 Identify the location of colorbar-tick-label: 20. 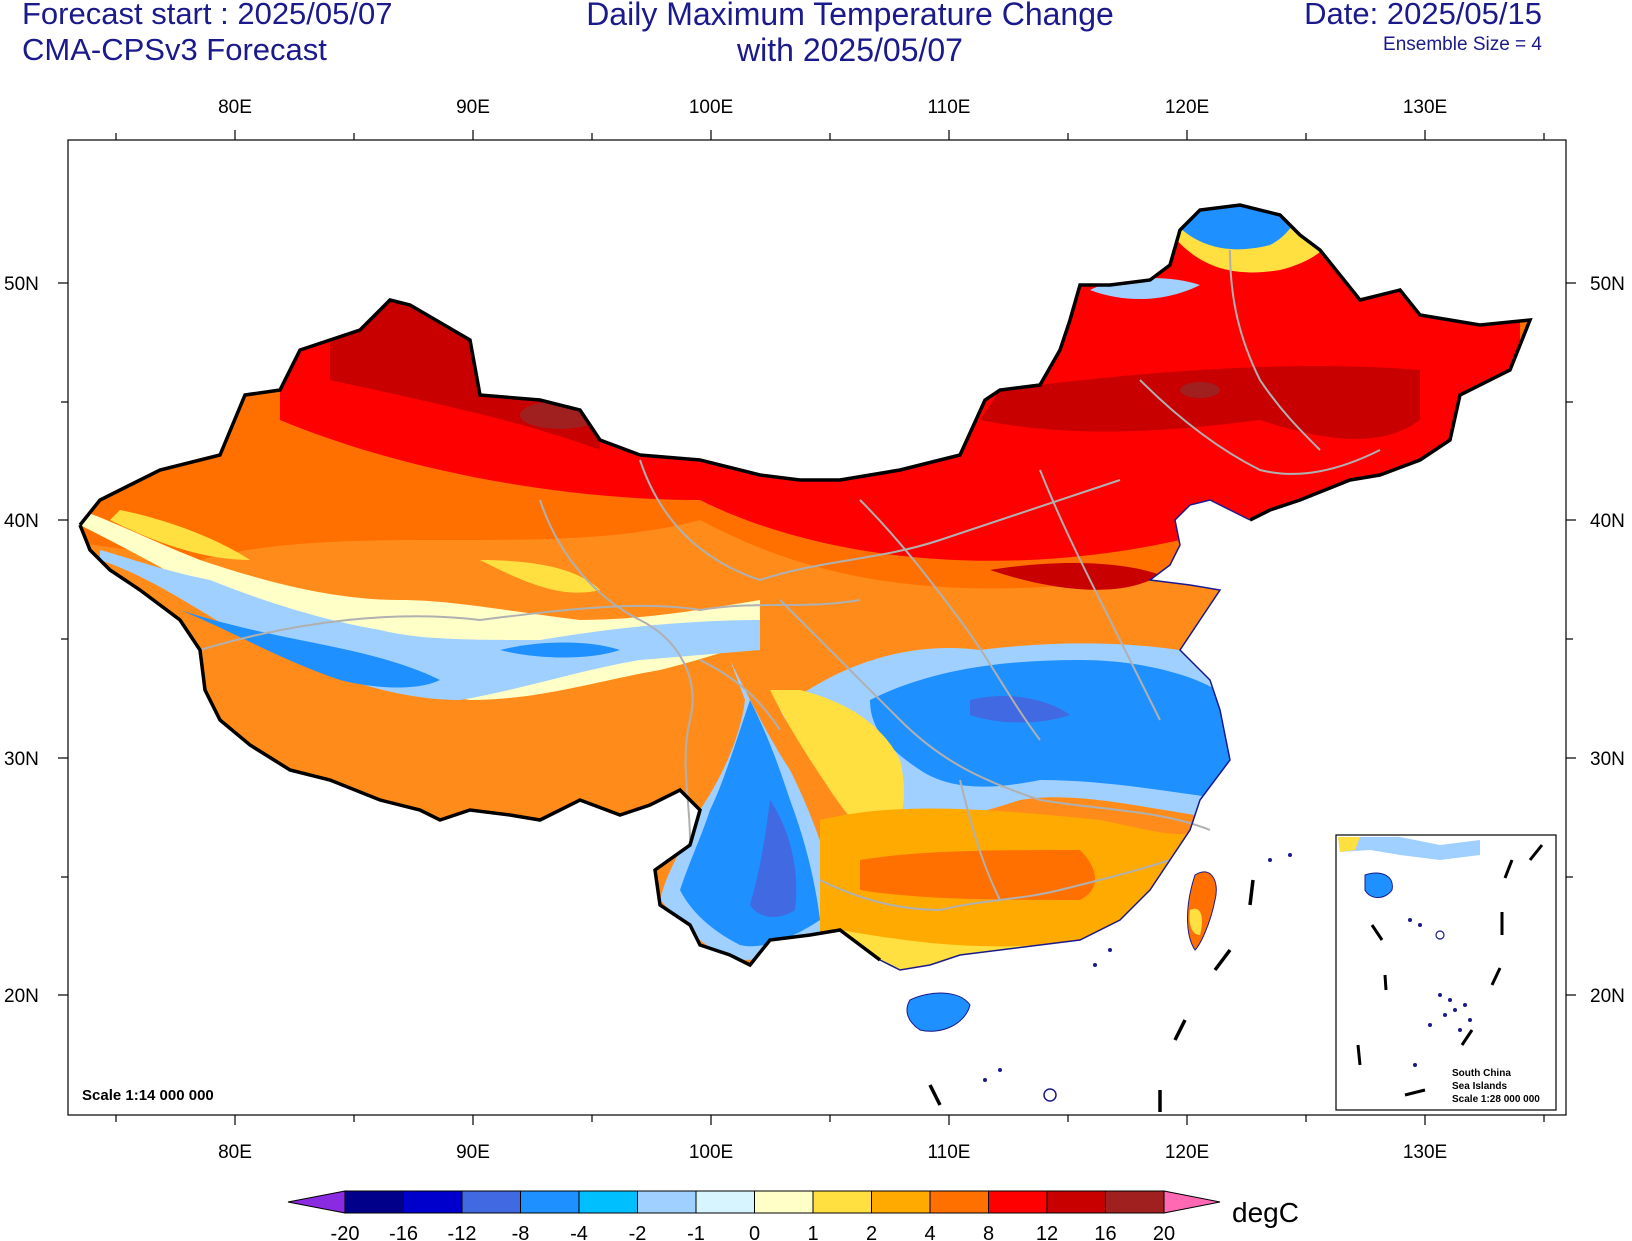
(1164, 1232).